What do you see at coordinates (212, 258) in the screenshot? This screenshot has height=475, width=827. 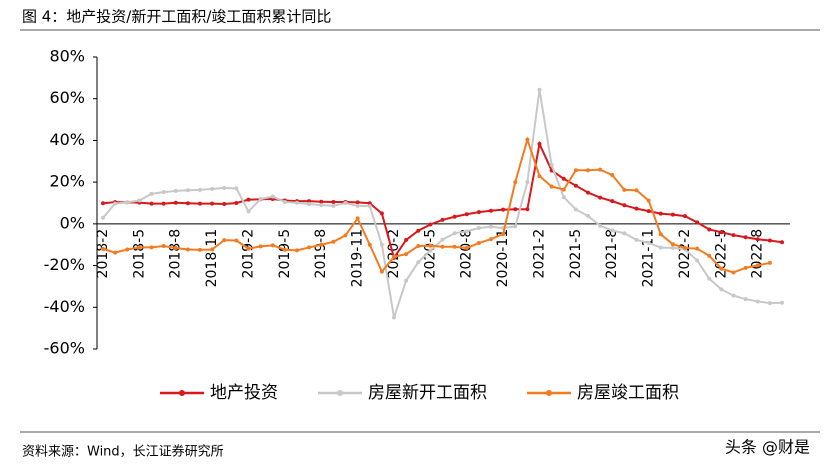 I see `x-tick-label: 2018-11` at bounding box center [212, 258].